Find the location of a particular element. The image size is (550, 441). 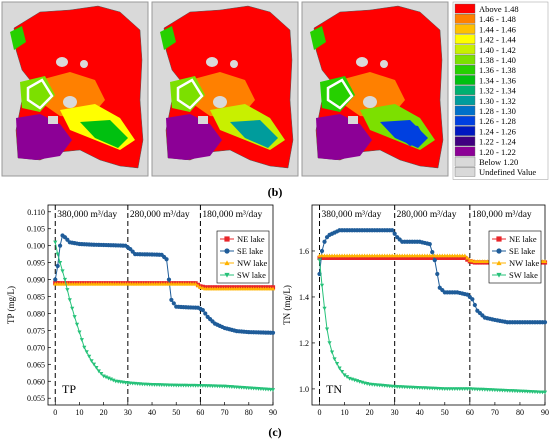

phase-label: 180,000 m³/day is located at coordinates (502, 215).